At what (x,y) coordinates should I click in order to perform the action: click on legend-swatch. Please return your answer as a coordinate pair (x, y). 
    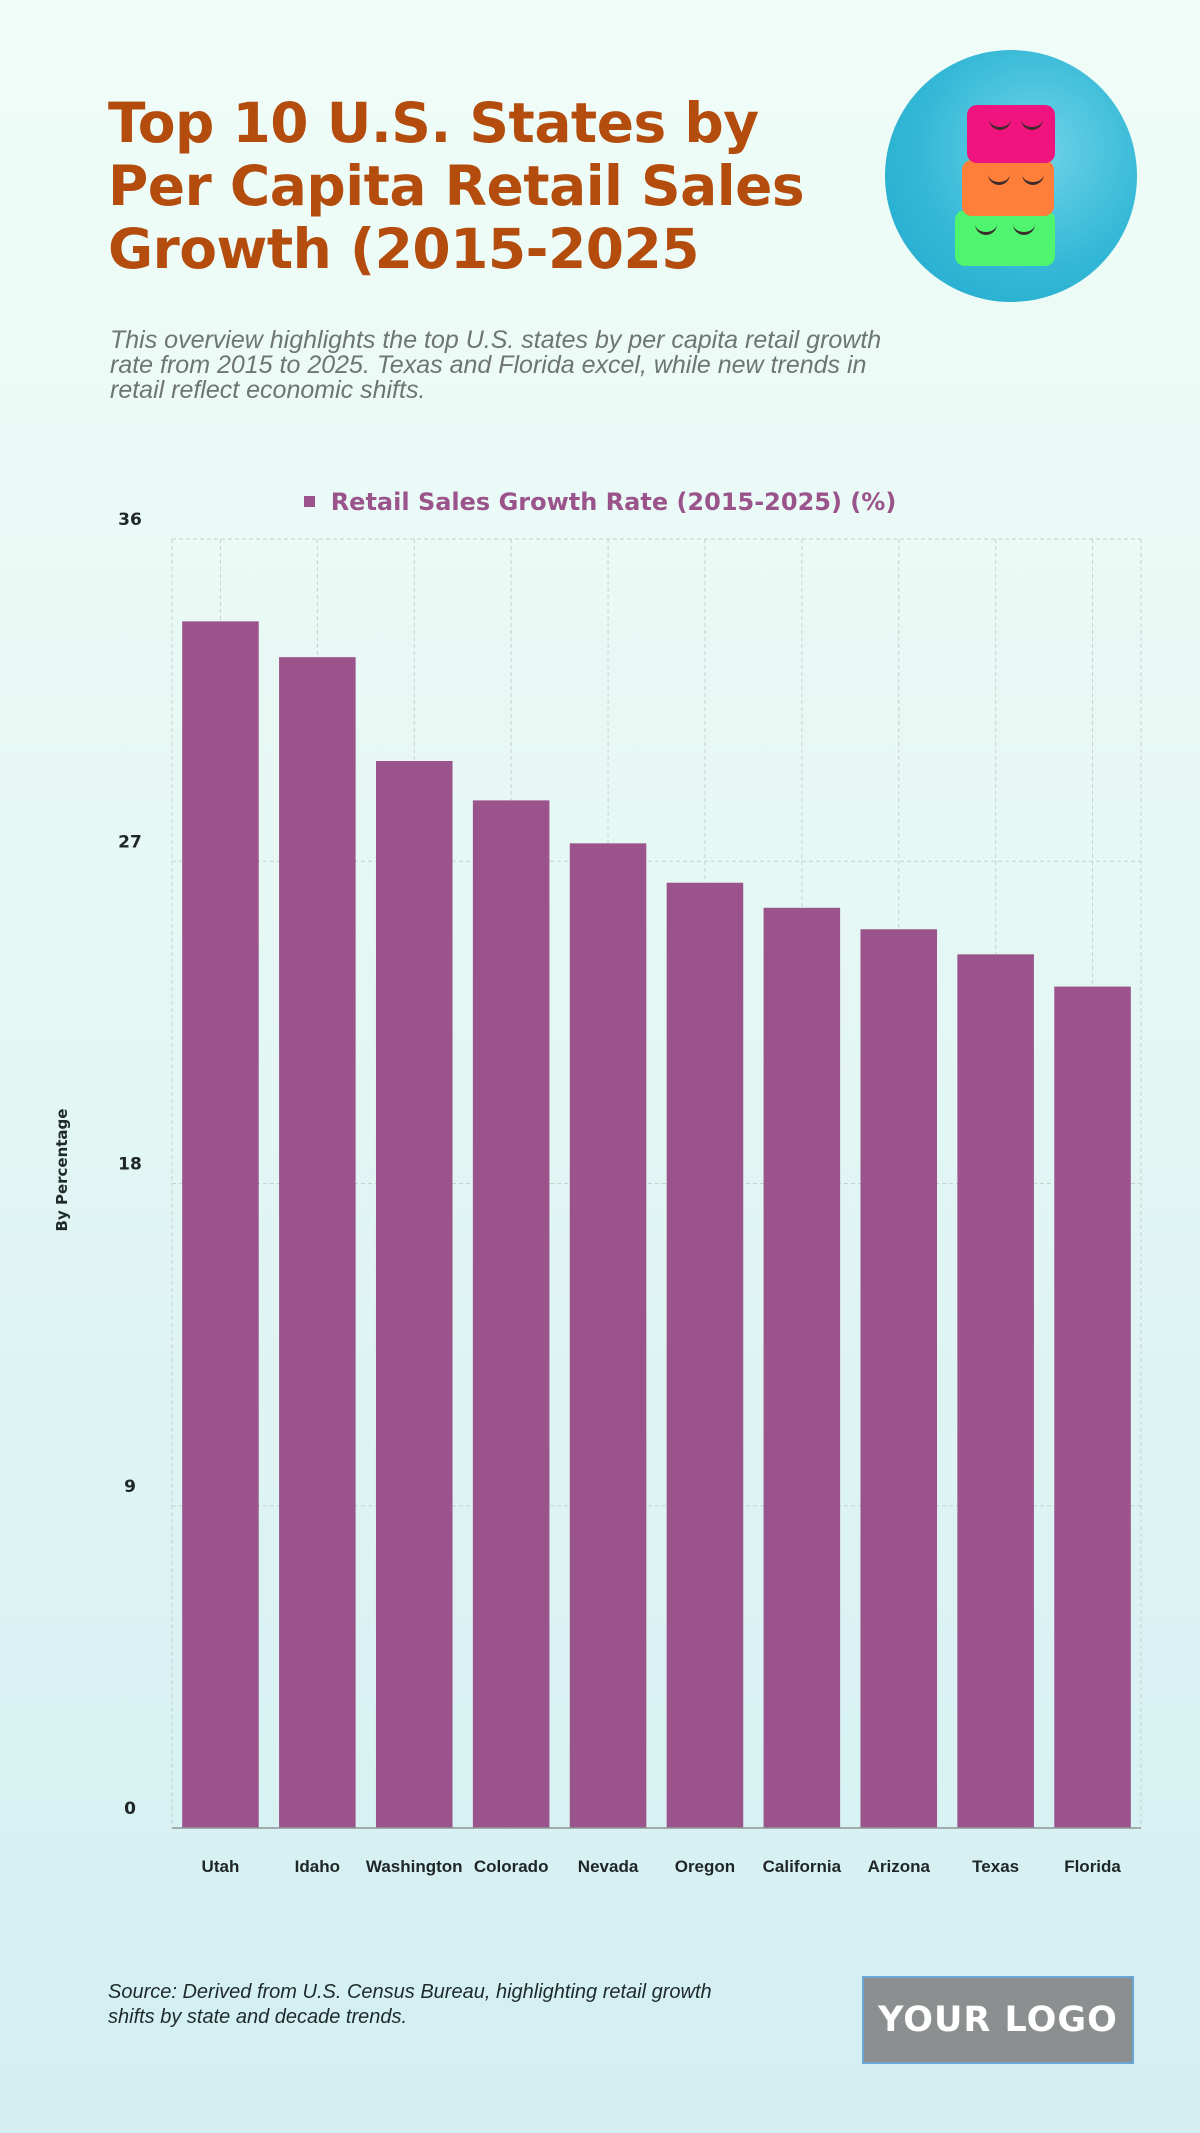
    Looking at the image, I should click on (309, 501).